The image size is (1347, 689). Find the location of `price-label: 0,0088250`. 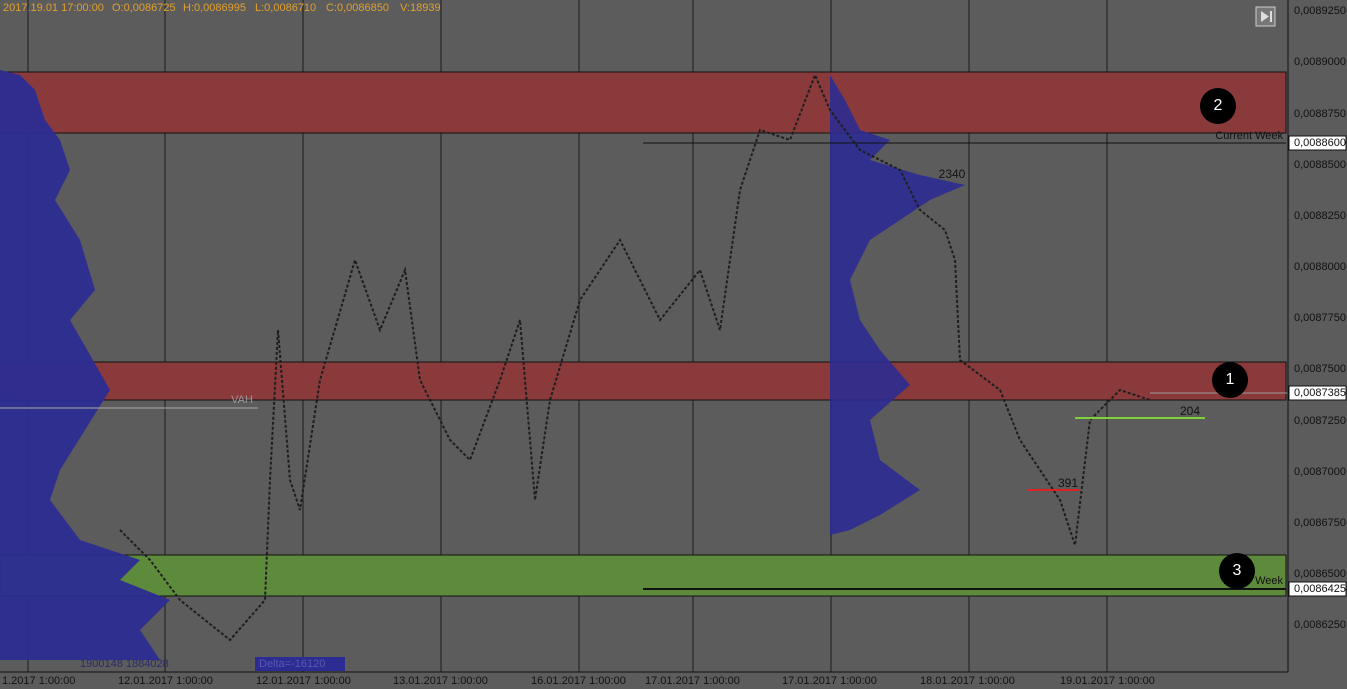

price-label: 0,0088250 is located at coordinates (1320, 216).